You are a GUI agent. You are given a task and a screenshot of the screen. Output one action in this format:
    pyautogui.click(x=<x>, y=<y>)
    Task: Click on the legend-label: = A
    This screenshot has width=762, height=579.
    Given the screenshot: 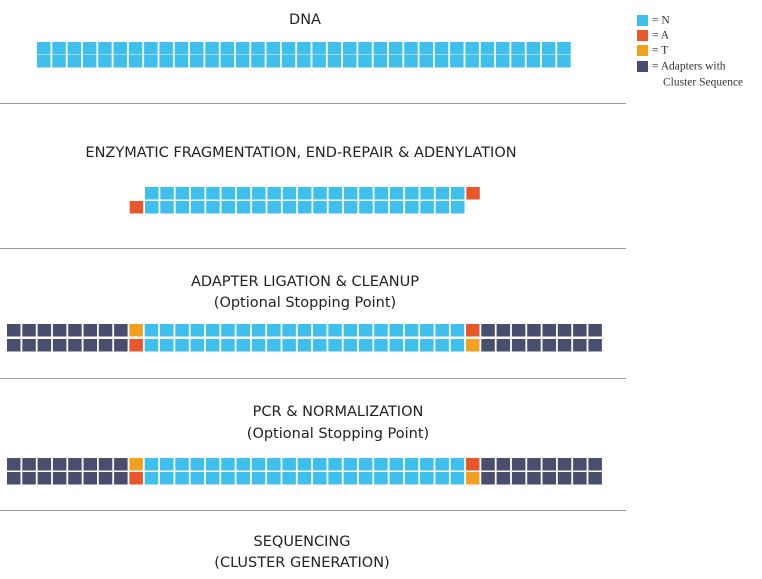 What is the action you would take?
    pyautogui.click(x=661, y=36)
    